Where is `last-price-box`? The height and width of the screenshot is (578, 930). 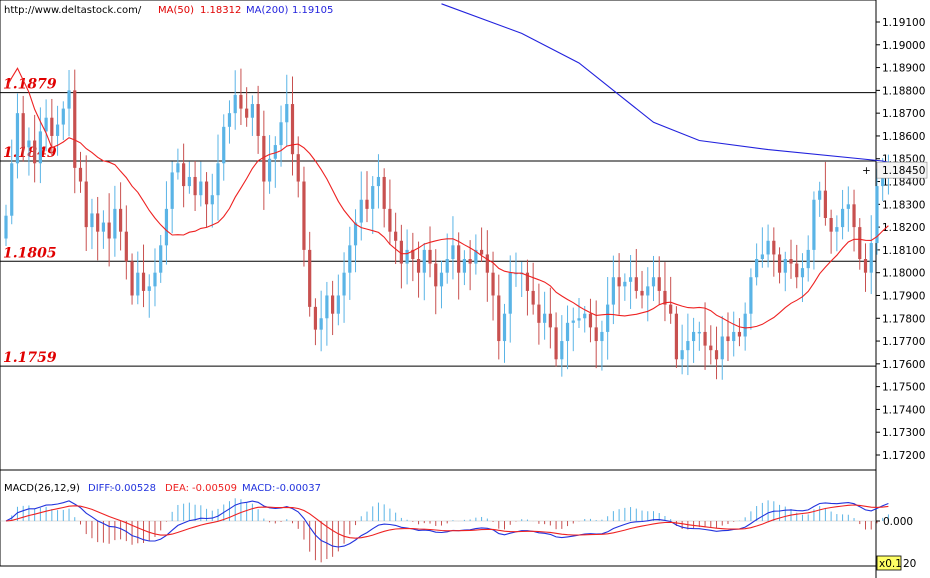
last-price-box is located at coordinates (902, 170).